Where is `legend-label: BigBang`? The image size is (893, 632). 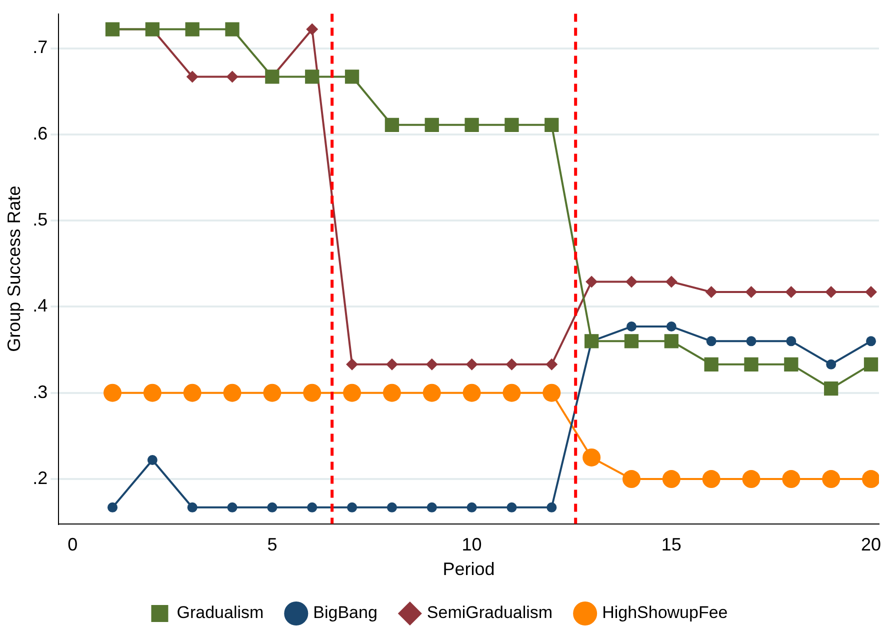
legend-label: BigBang is located at coordinates (345, 612).